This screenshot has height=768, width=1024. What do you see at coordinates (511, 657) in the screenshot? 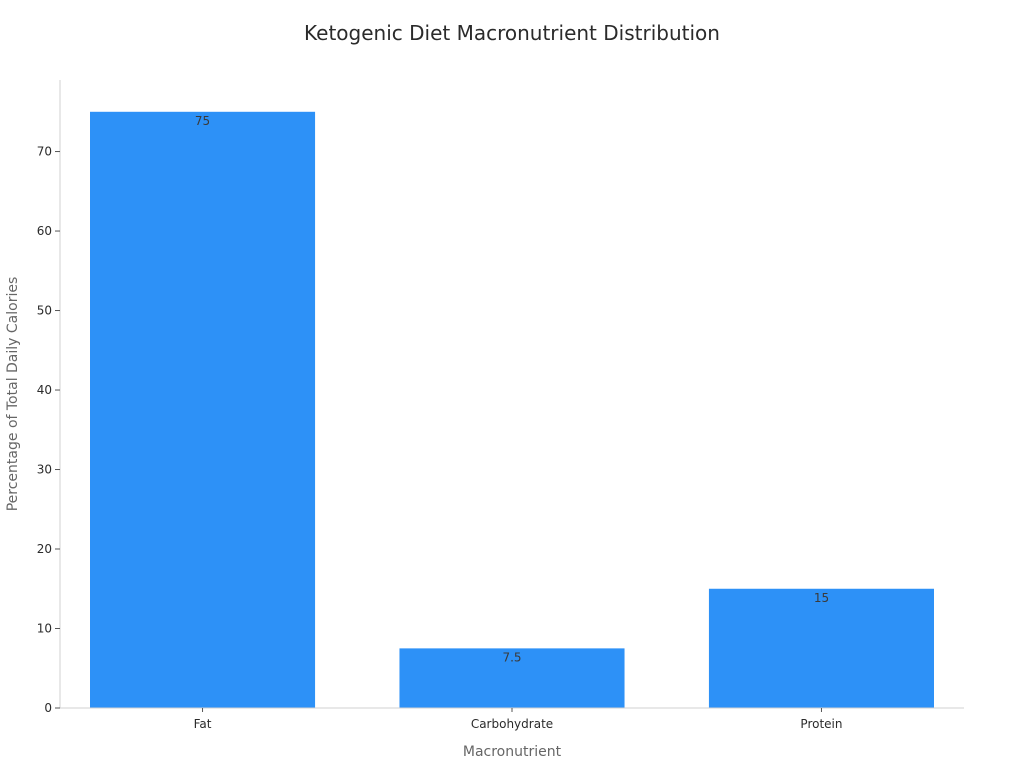
I see `data-label-carbohydrate: 7.5` at bounding box center [511, 657].